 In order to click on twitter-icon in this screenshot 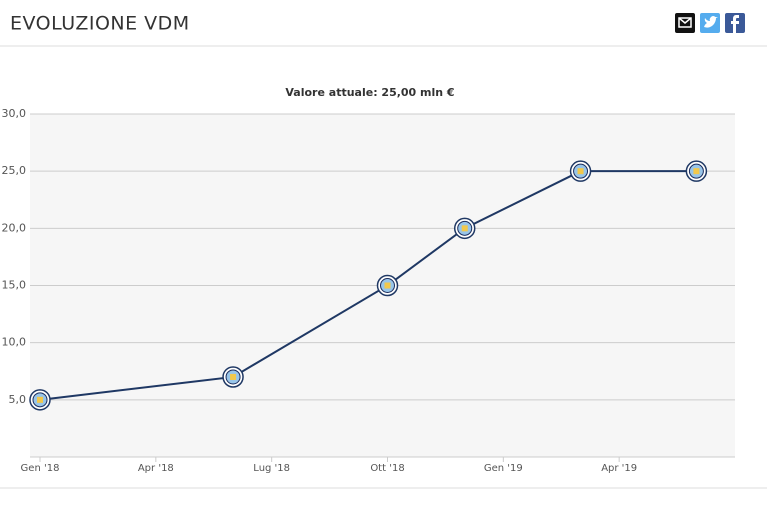, I will do `click(710, 23)`.